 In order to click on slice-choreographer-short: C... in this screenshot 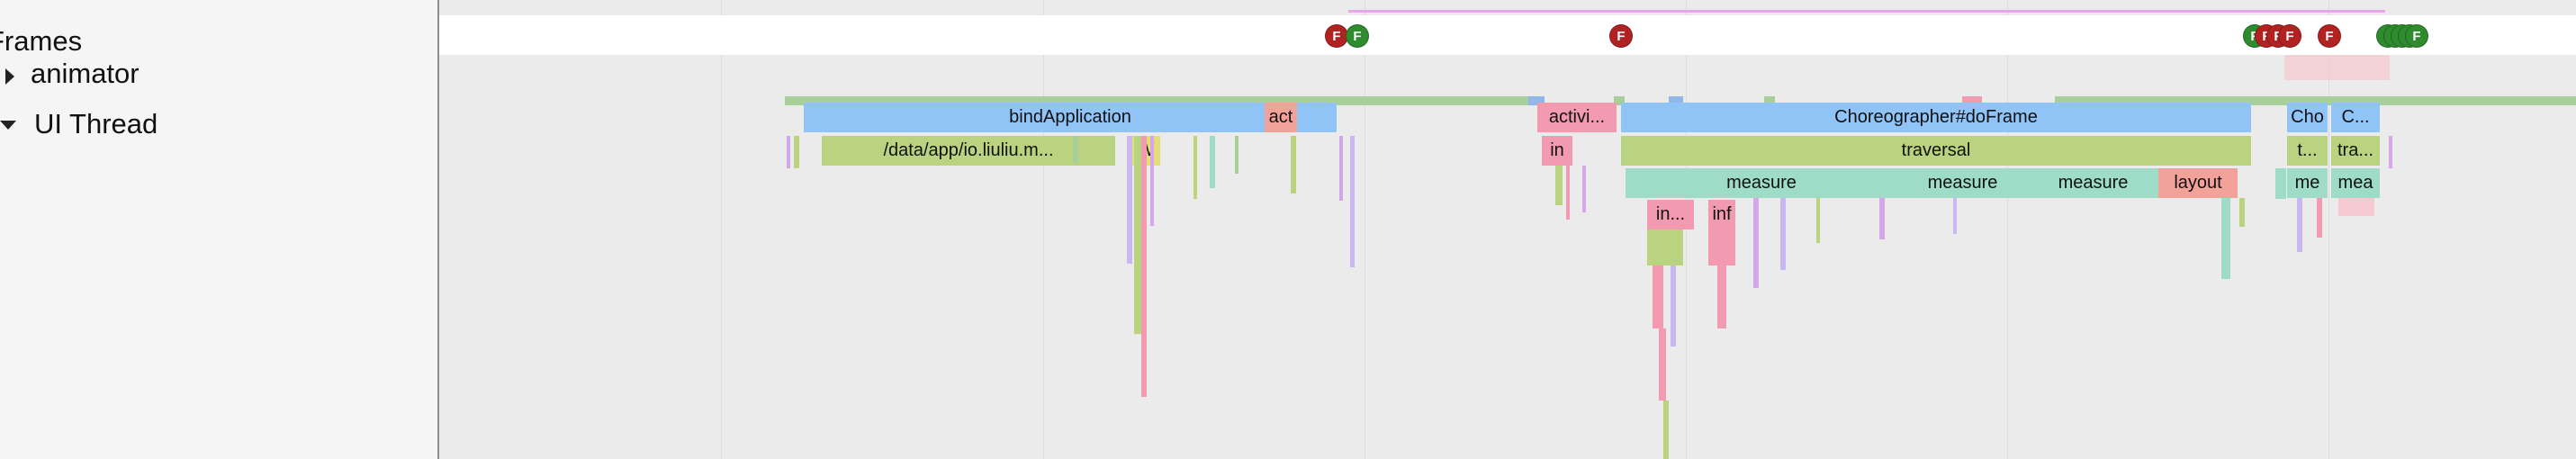, I will do `click(2355, 118)`.